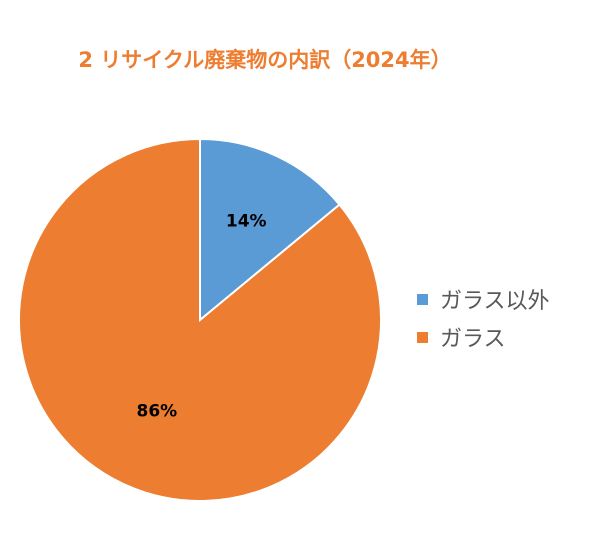 The image size is (600, 539). I want to click on legend-swatch-glass, so click(422, 337).